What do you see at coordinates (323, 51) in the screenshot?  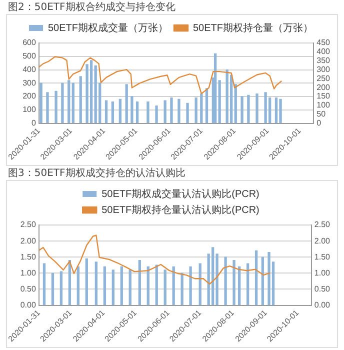 I see `y2-tick-label: 400` at bounding box center [323, 51].